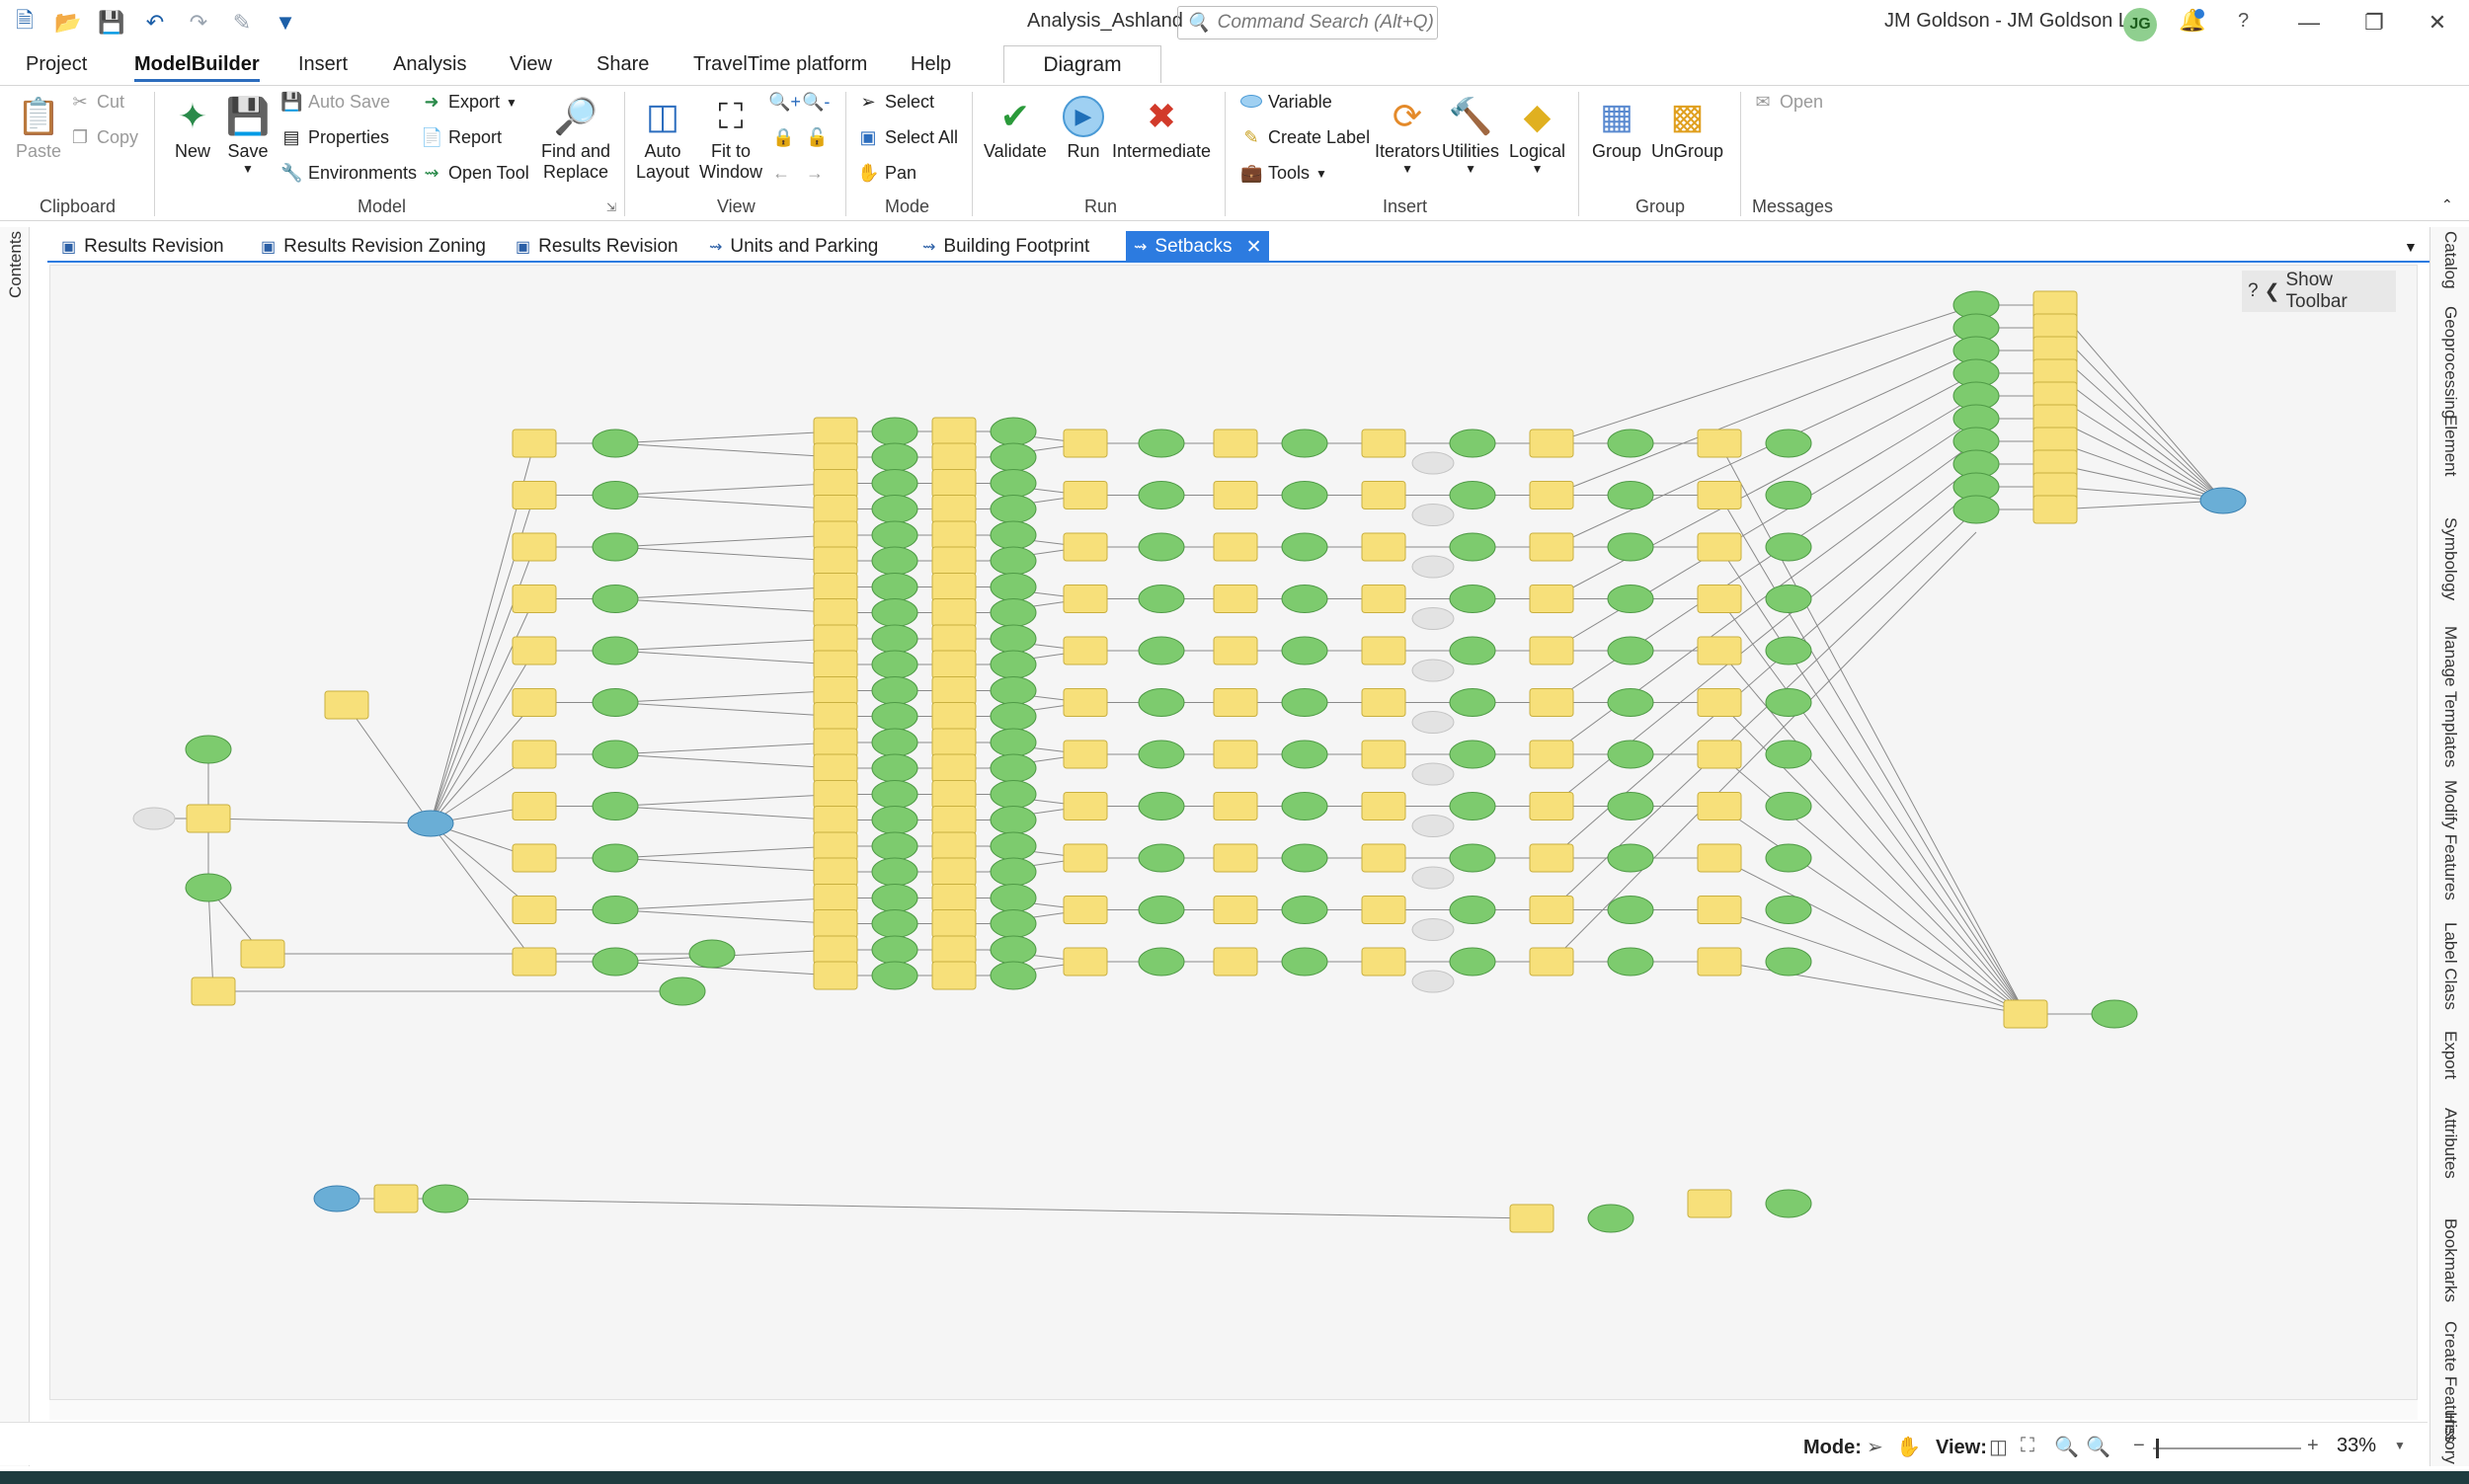 Image resolution: width=2469 pixels, height=1484 pixels. Describe the element at coordinates (2450, 260) in the screenshot. I see `dock-tab-catalog: Catalog` at that location.